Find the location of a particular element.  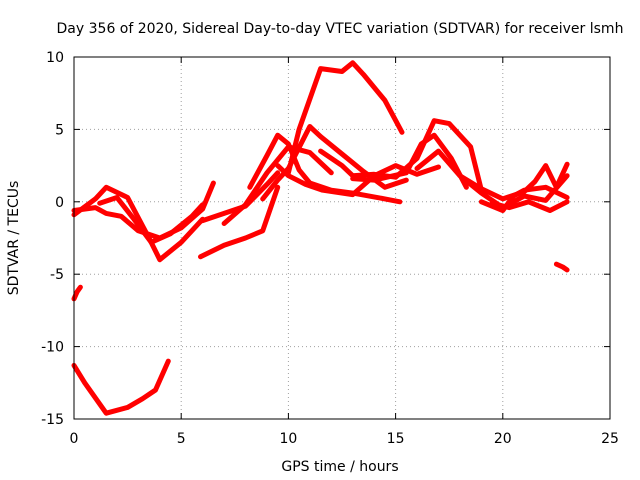

x-tick-label: 15 is located at coordinates (396, 439).